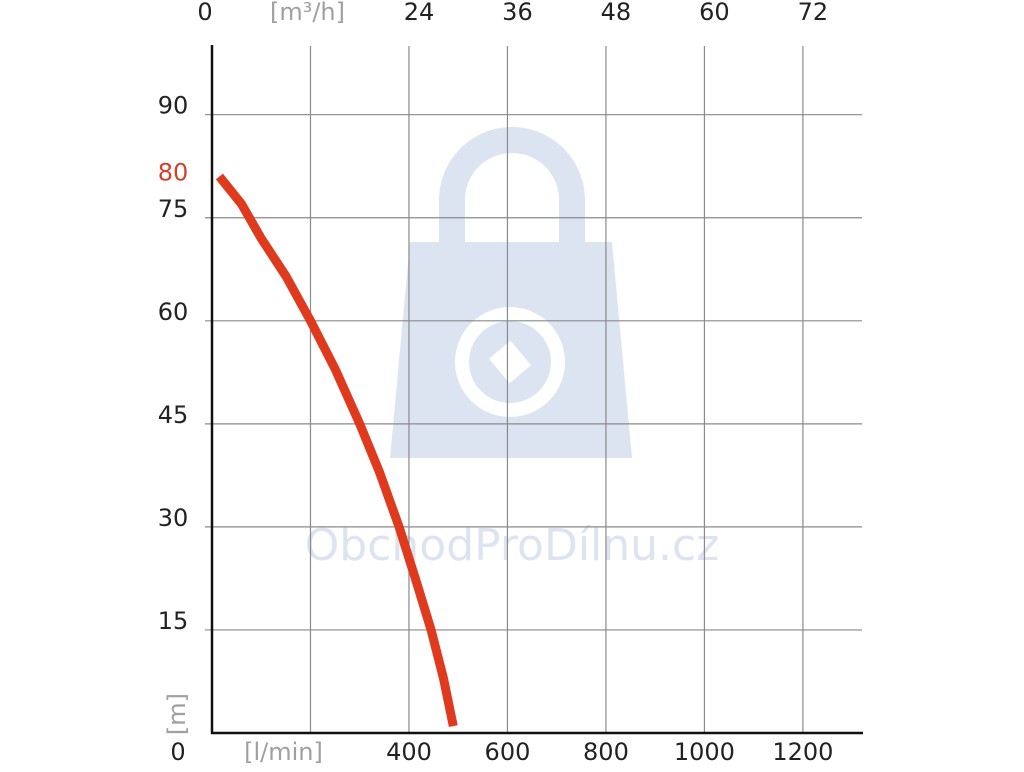 This screenshot has width=1024, height=772. I want to click on x2-tick-label: 48, so click(616, 13).